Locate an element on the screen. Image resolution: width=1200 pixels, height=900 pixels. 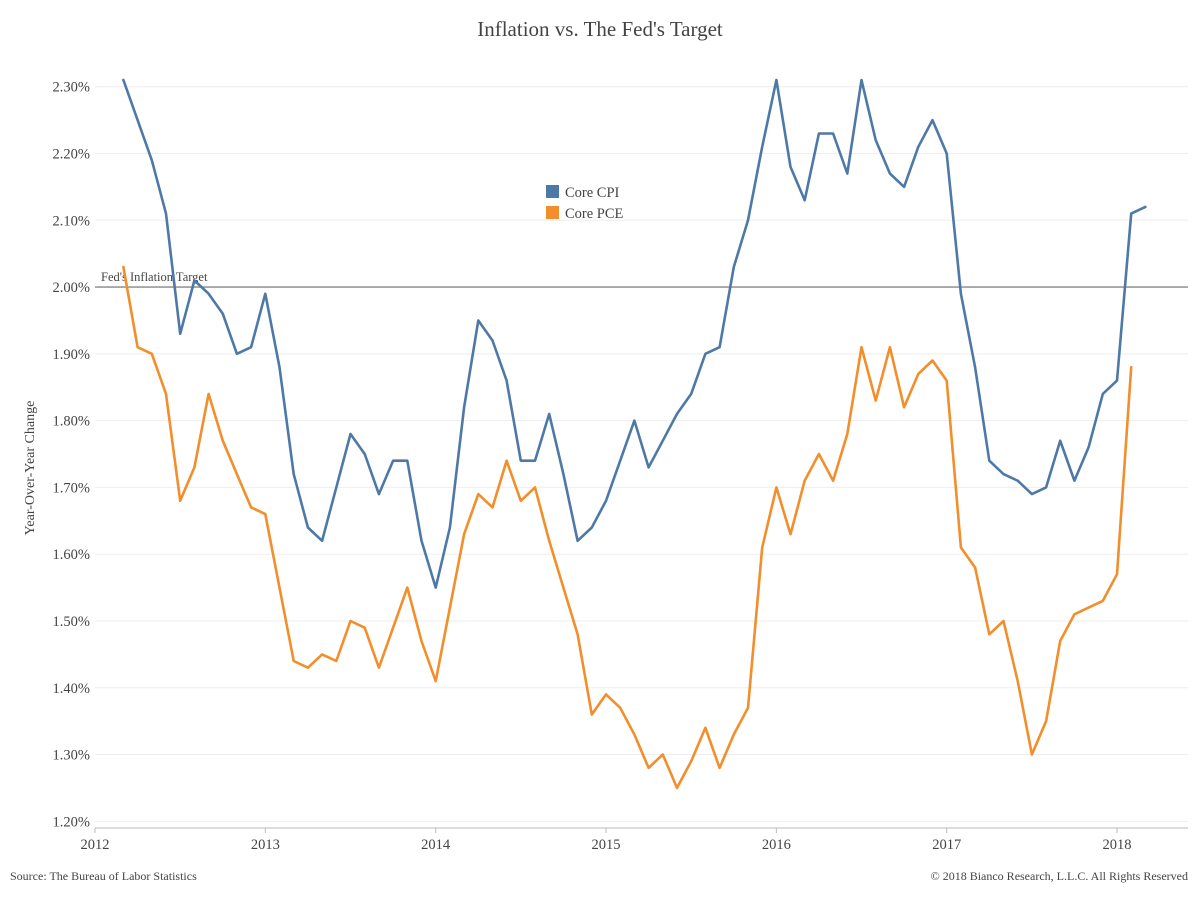
y-tick-label: 2.10% is located at coordinates (71, 221).